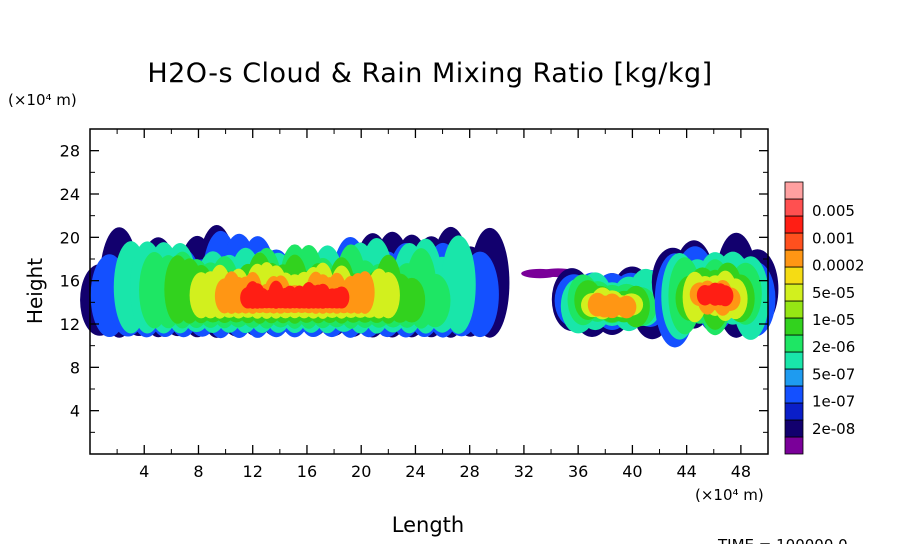 The image size is (904, 544). Describe the element at coordinates (686, 471) in the screenshot. I see `x-tick-label: 44` at that location.